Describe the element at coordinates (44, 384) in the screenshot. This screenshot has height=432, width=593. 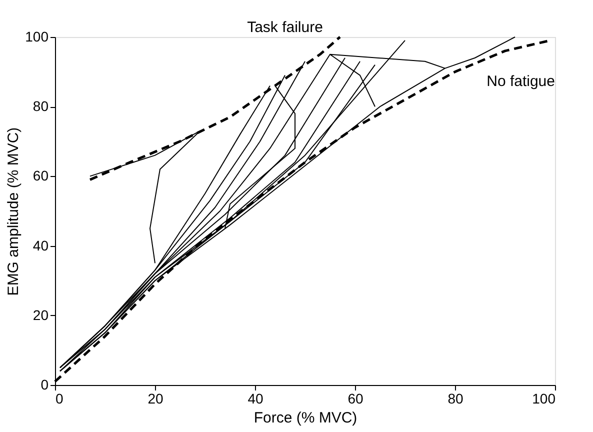
I see `y-tick-label: 0` at that location.